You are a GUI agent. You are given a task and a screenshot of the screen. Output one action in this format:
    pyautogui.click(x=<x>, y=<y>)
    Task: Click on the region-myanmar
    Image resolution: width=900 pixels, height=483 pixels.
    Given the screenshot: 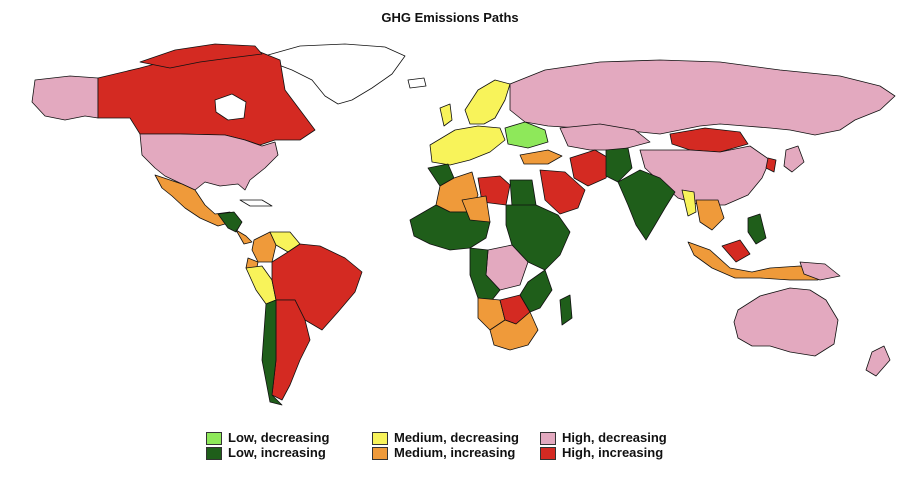 What is the action you would take?
    pyautogui.click(x=689, y=203)
    